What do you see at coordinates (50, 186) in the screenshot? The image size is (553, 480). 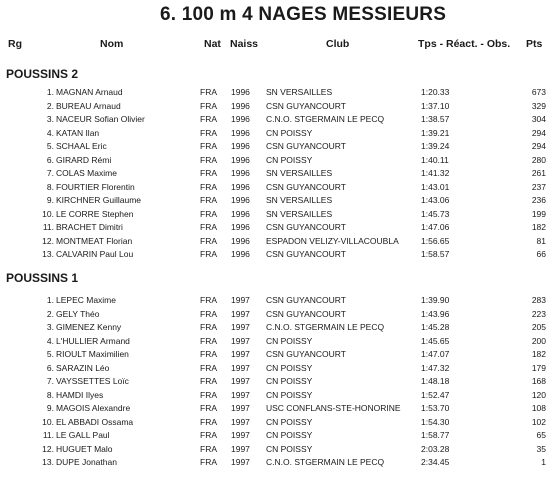 I see `rank-cell: 8.` at bounding box center [50, 186].